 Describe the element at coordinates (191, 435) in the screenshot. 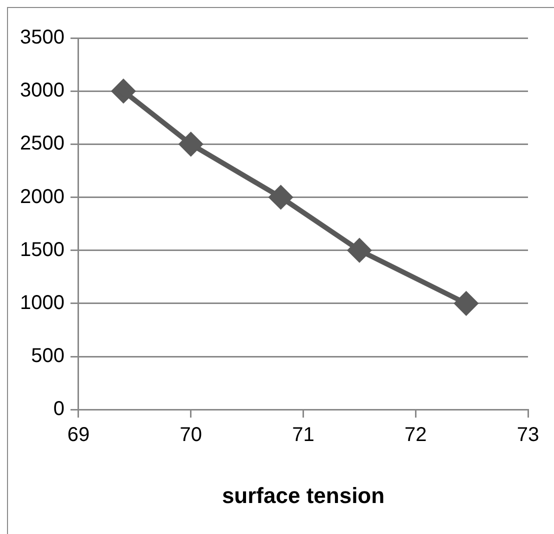

I see `x-tick-label: 70` at that location.